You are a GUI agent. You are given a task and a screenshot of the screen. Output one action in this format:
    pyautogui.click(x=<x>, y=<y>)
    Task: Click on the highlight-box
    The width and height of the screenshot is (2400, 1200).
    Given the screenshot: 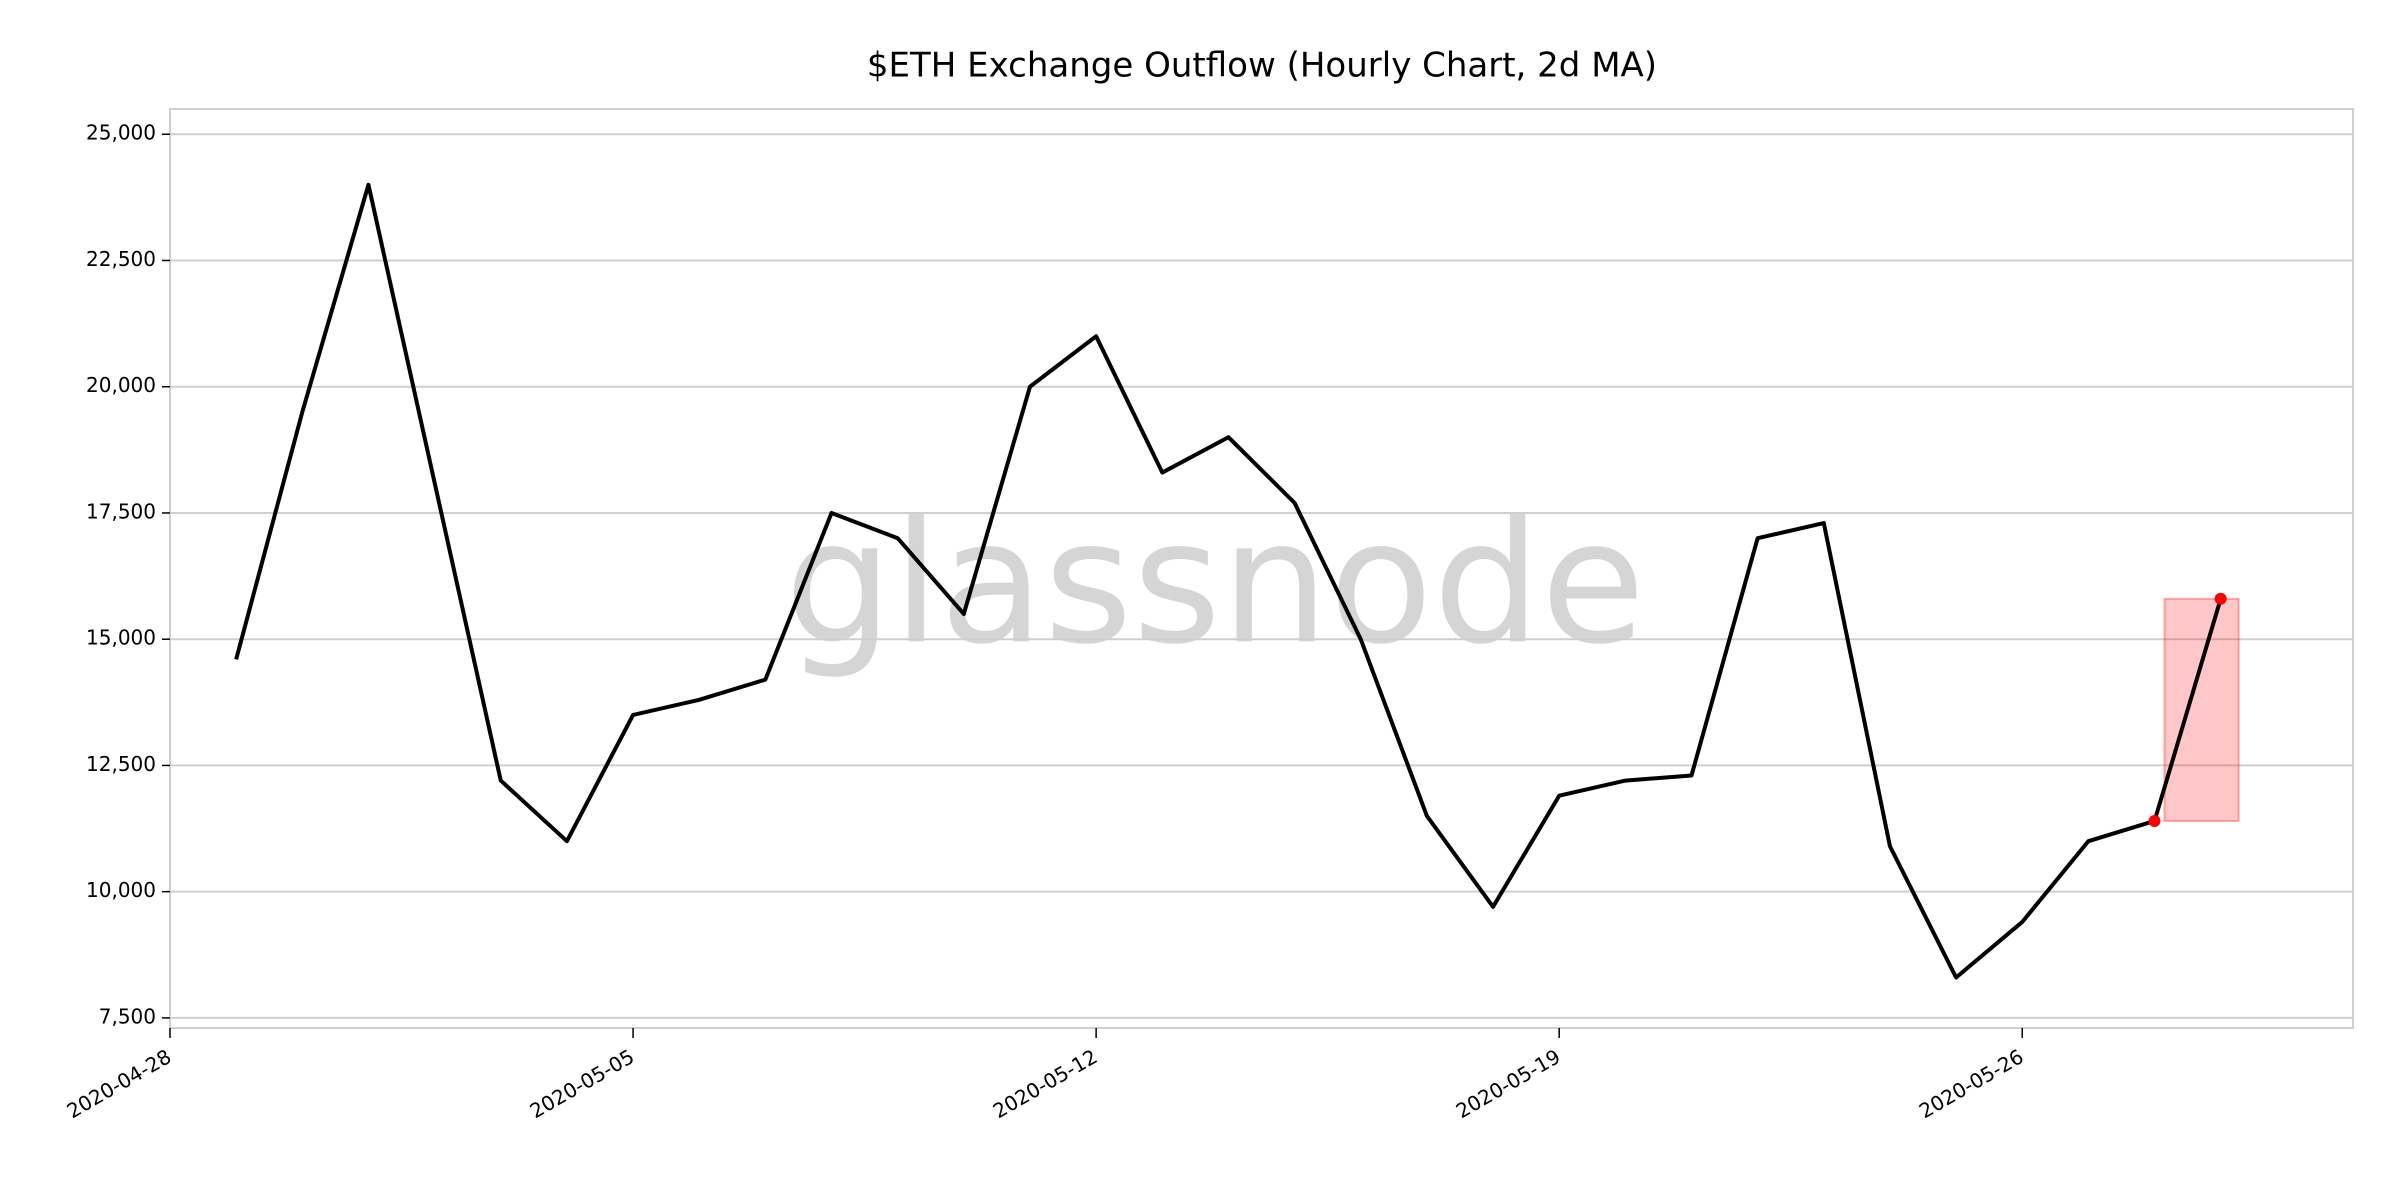 What is the action you would take?
    pyautogui.click(x=2201, y=709)
    